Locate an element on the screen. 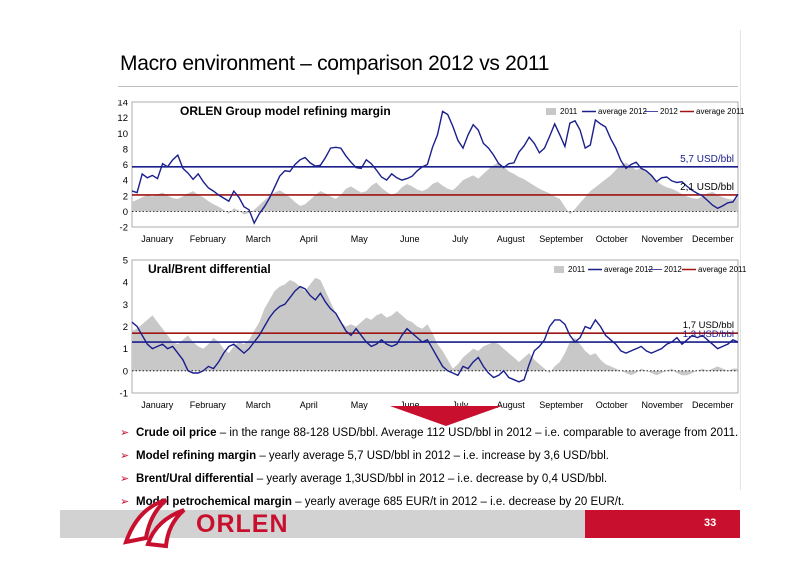 The height and width of the screenshot is (565, 800). average-2011-label: 2,1 USD/bbl is located at coordinates (707, 187).